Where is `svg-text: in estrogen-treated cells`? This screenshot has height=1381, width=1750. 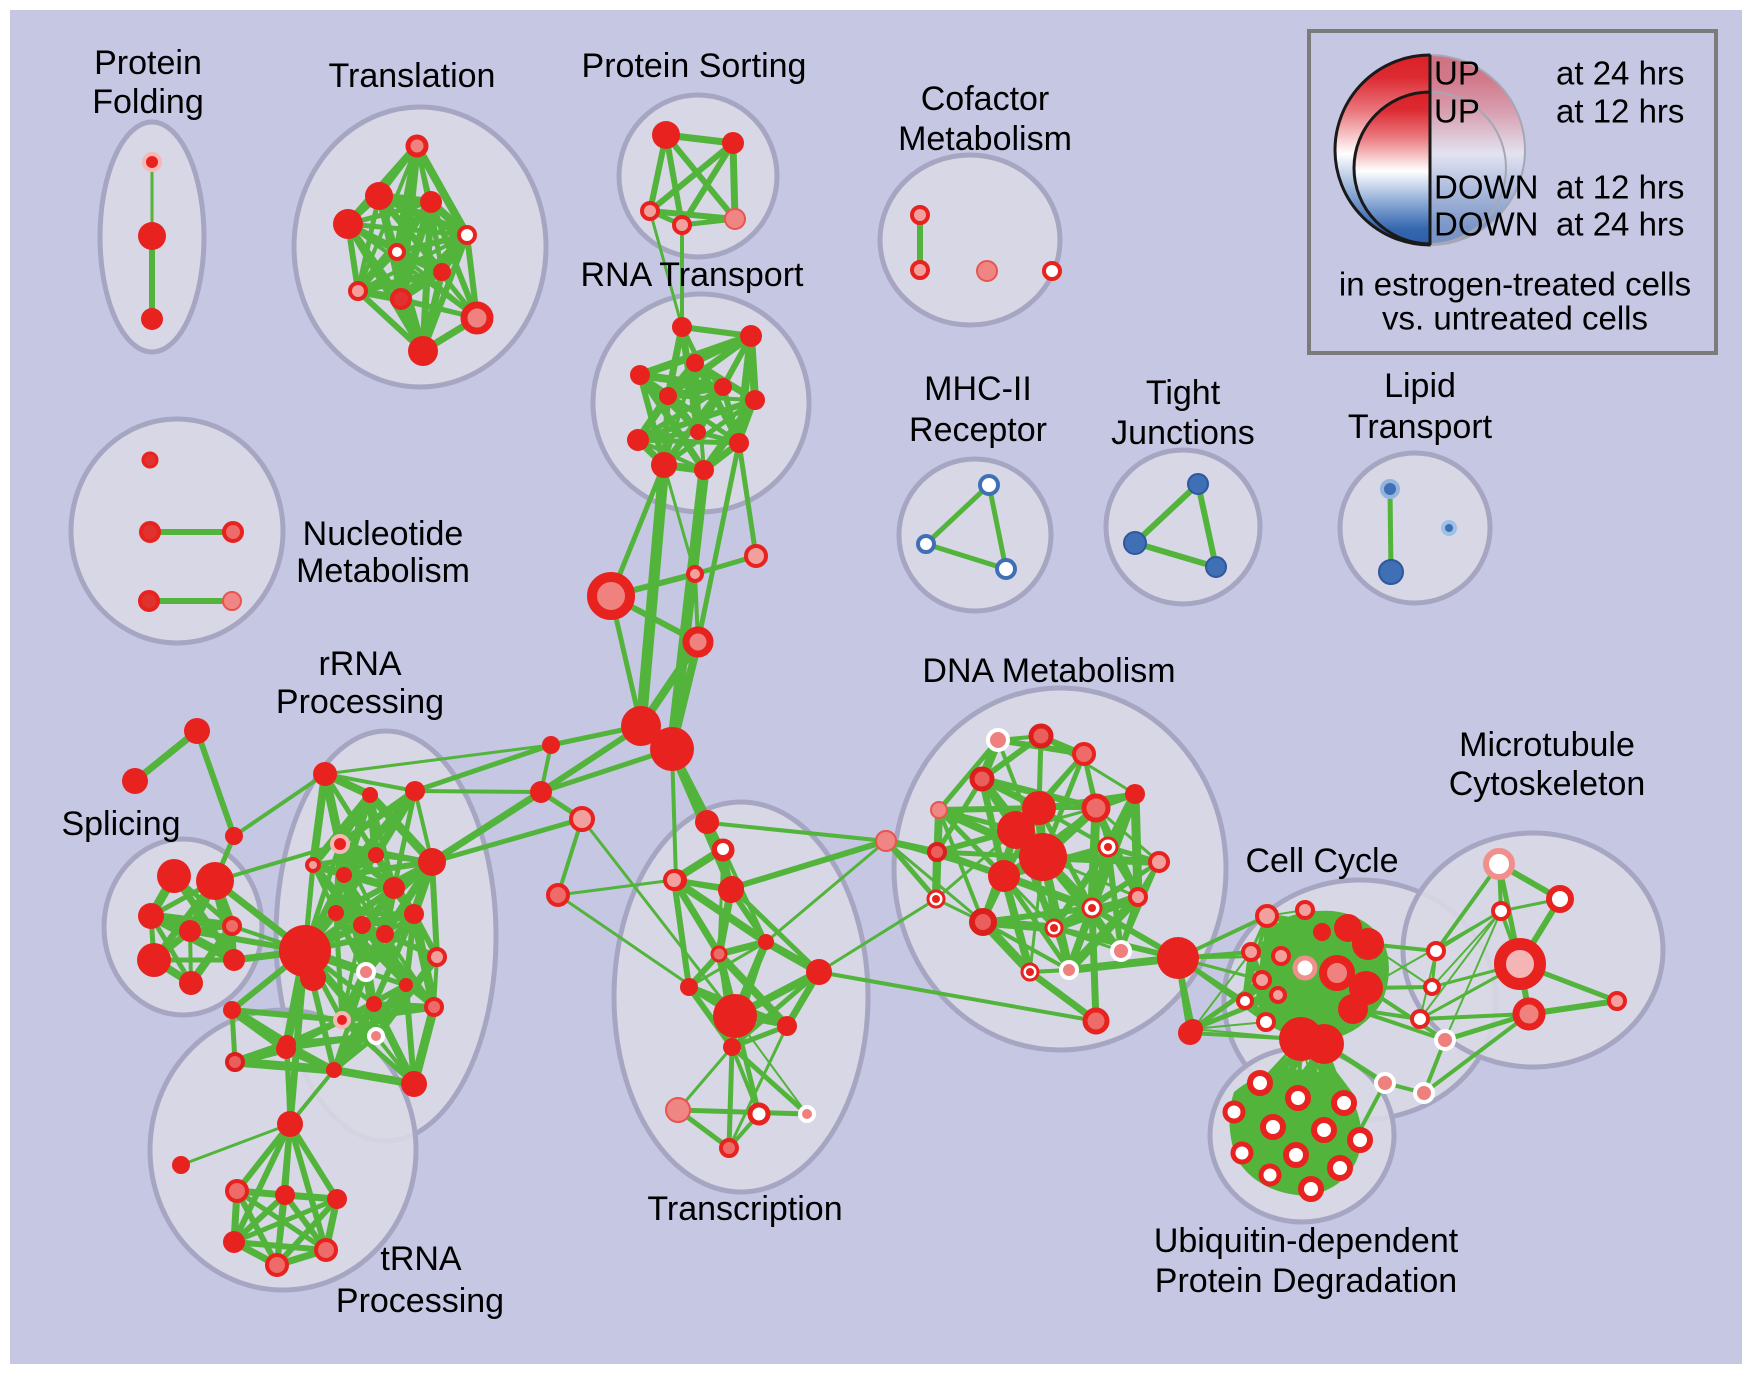 svg-text: in estrogen-treated cells is located at coordinates (1515, 284).